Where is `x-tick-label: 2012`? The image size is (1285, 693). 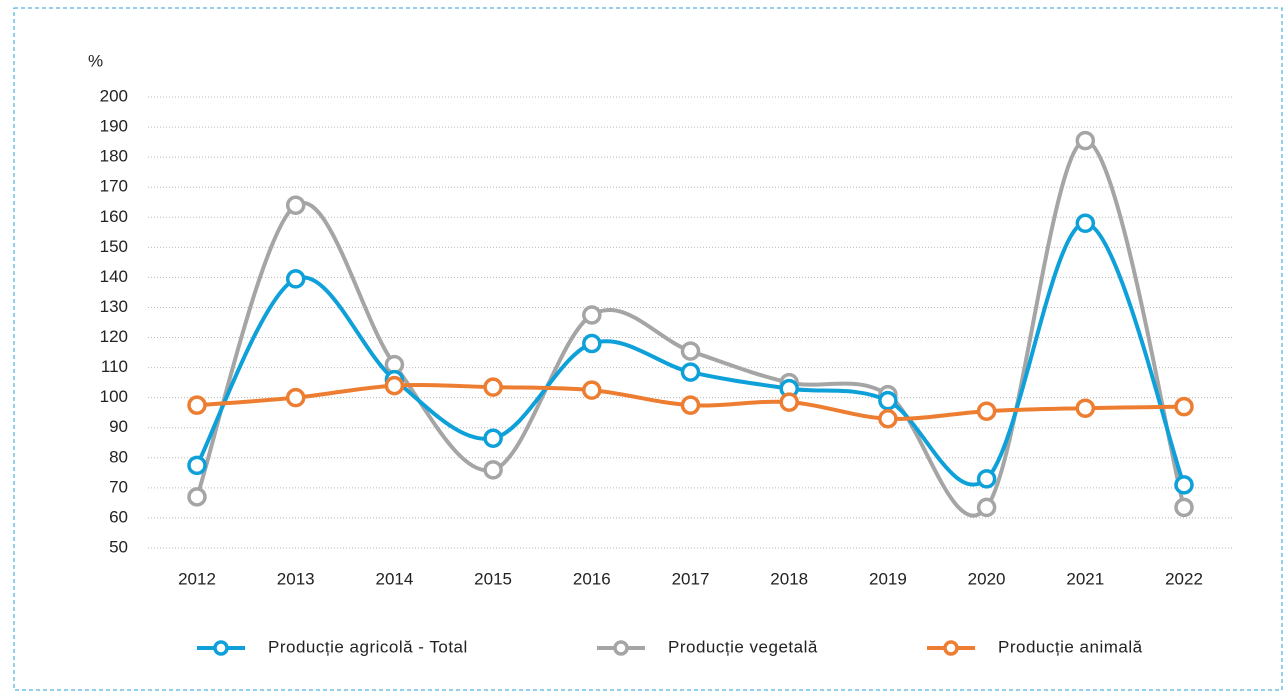 x-tick-label: 2012 is located at coordinates (197, 578).